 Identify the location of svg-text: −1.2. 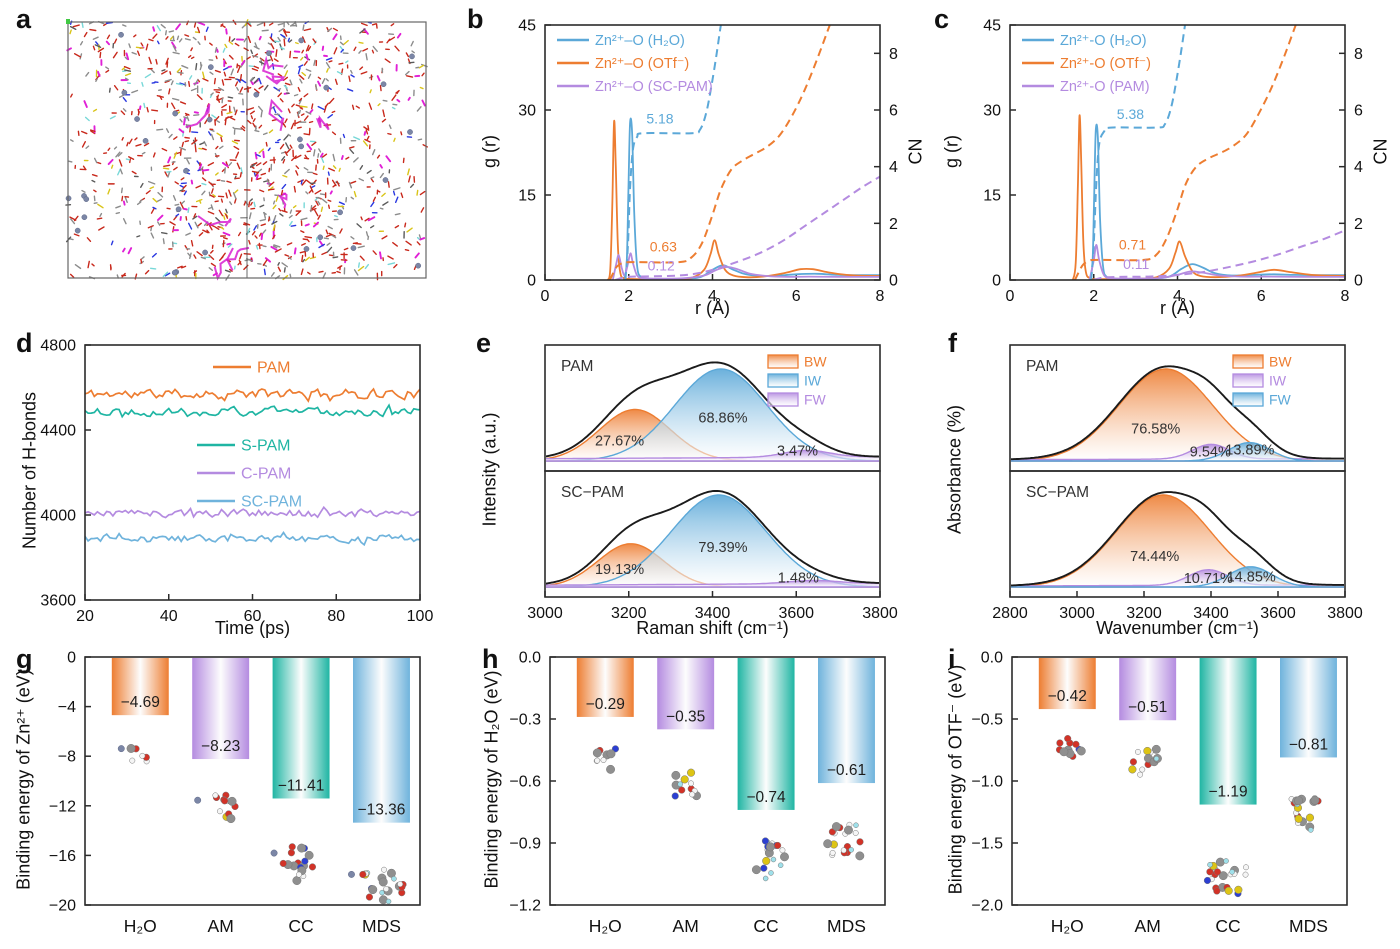
(525, 906).